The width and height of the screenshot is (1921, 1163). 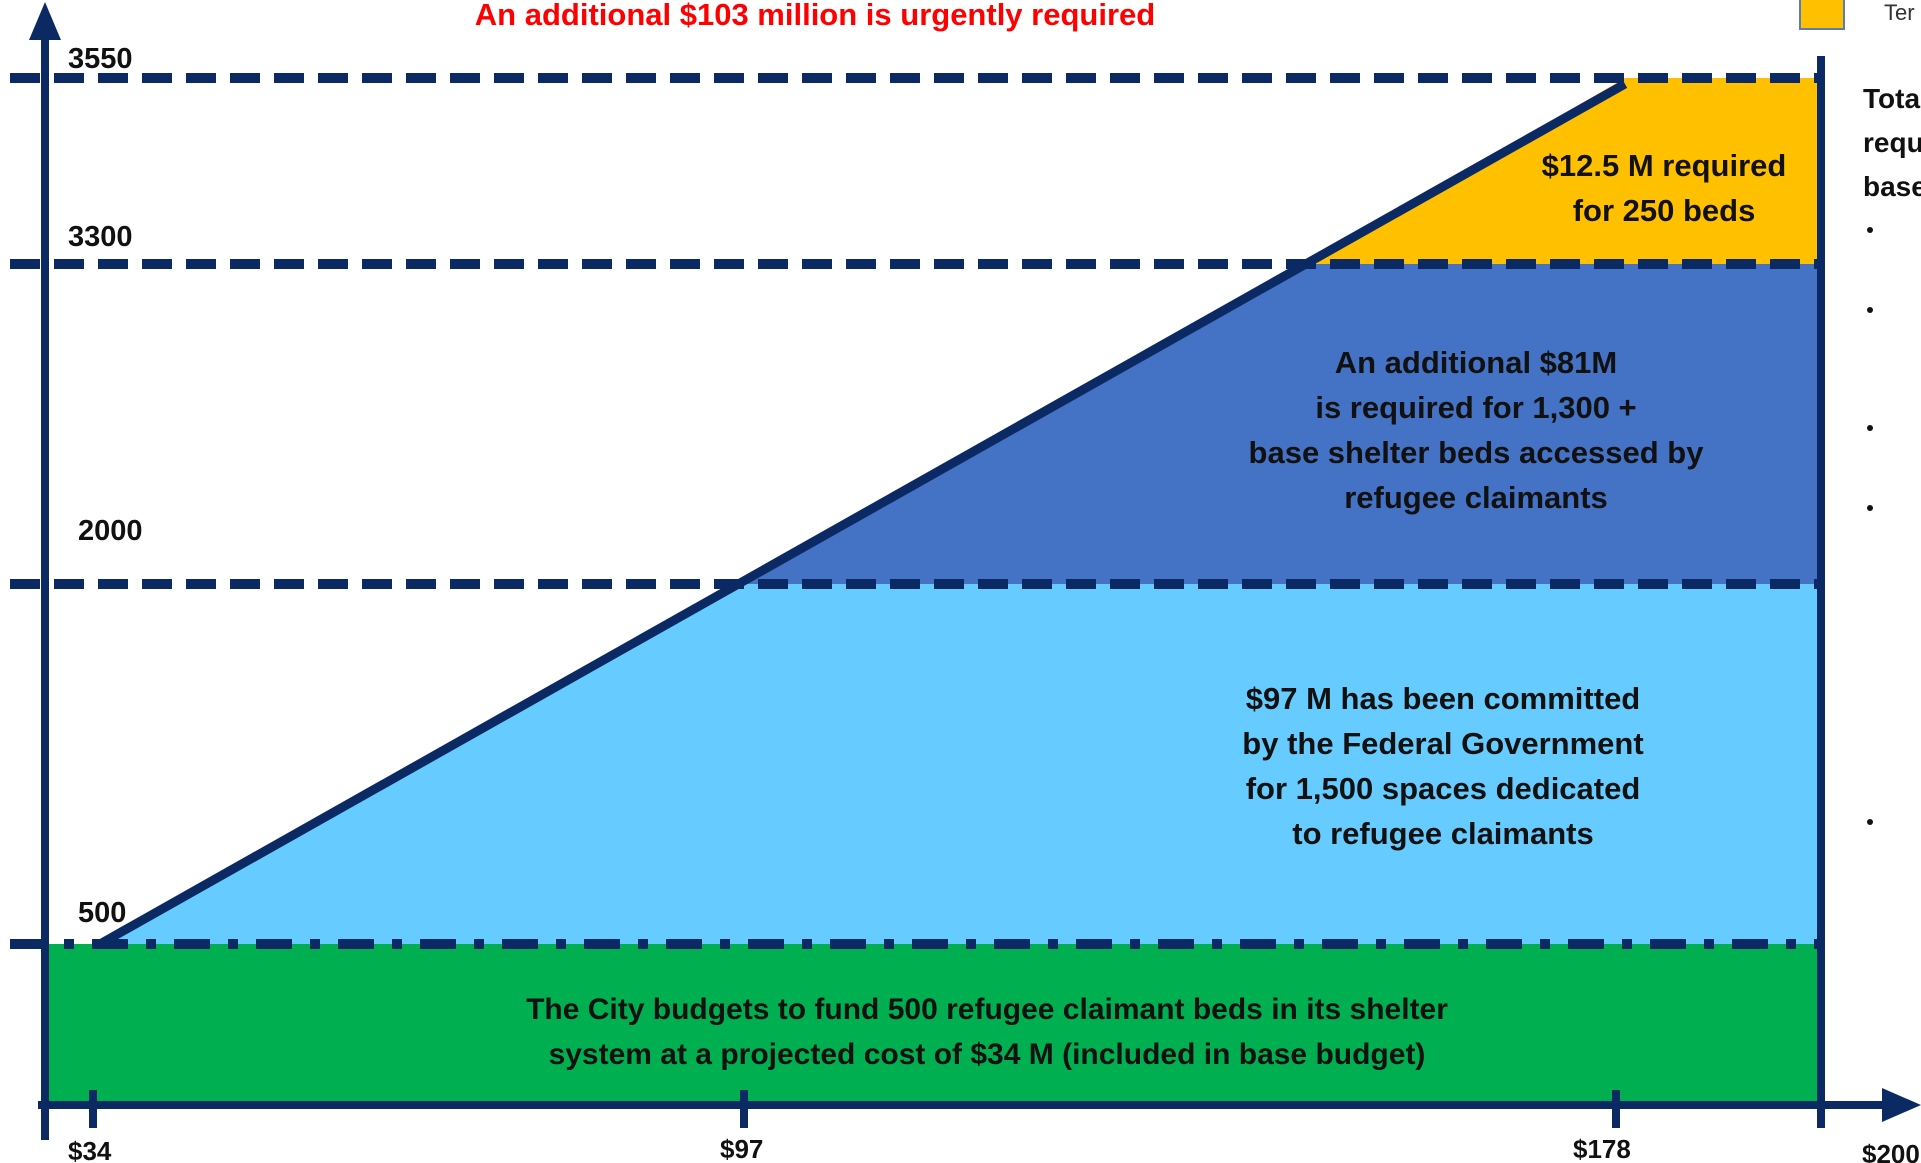 I want to click on side-panel-line: base, so click(x=1892, y=186).